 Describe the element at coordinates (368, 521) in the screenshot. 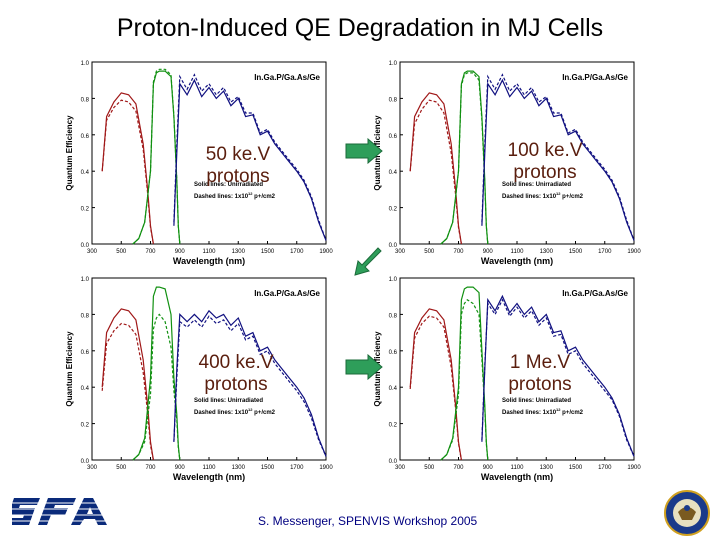

I see `footer-credit: S. Messenger, SPENVIS Workshop 2005` at that location.